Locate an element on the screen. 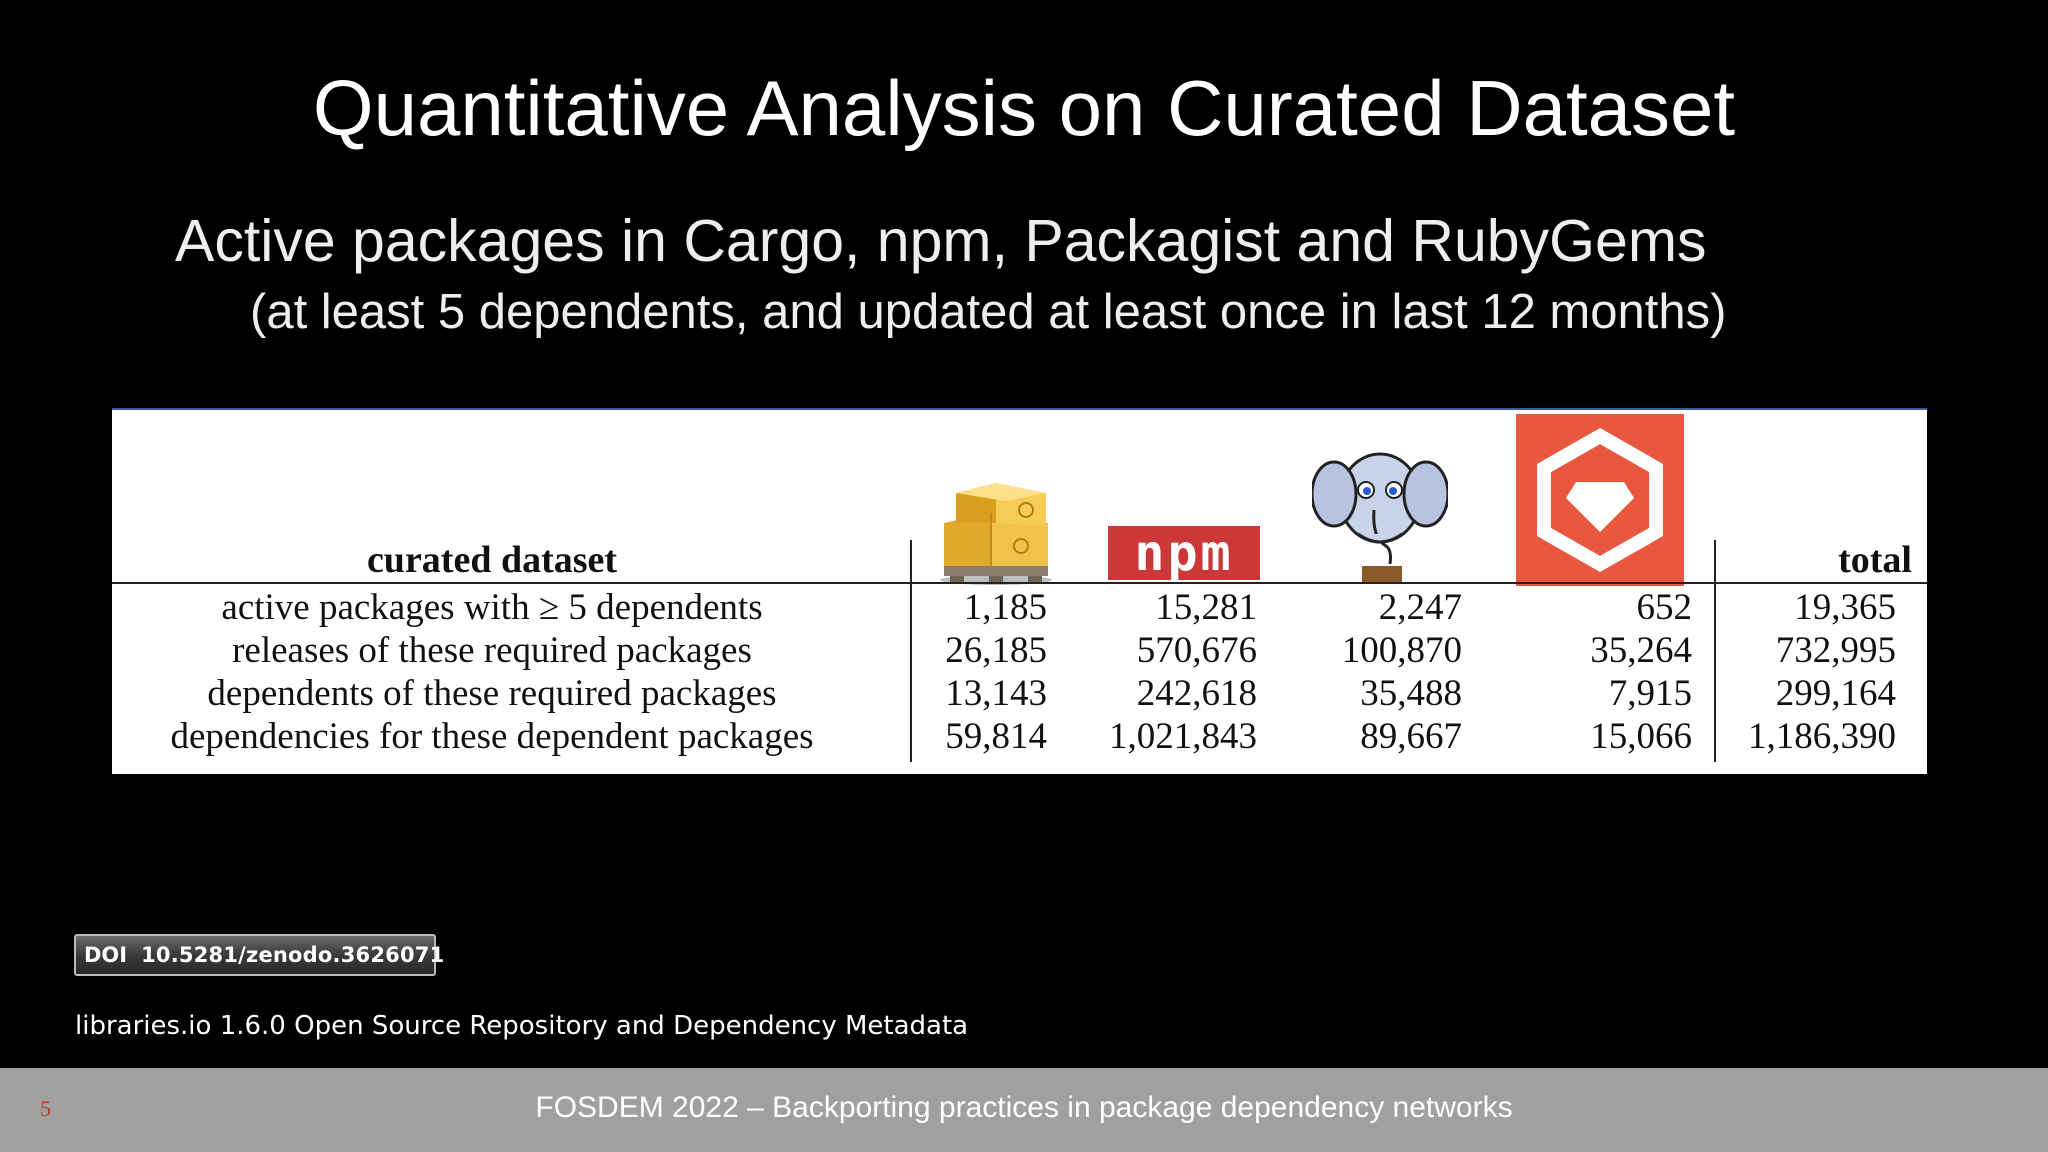  value-cell: 242,618 is located at coordinates (1196, 693).